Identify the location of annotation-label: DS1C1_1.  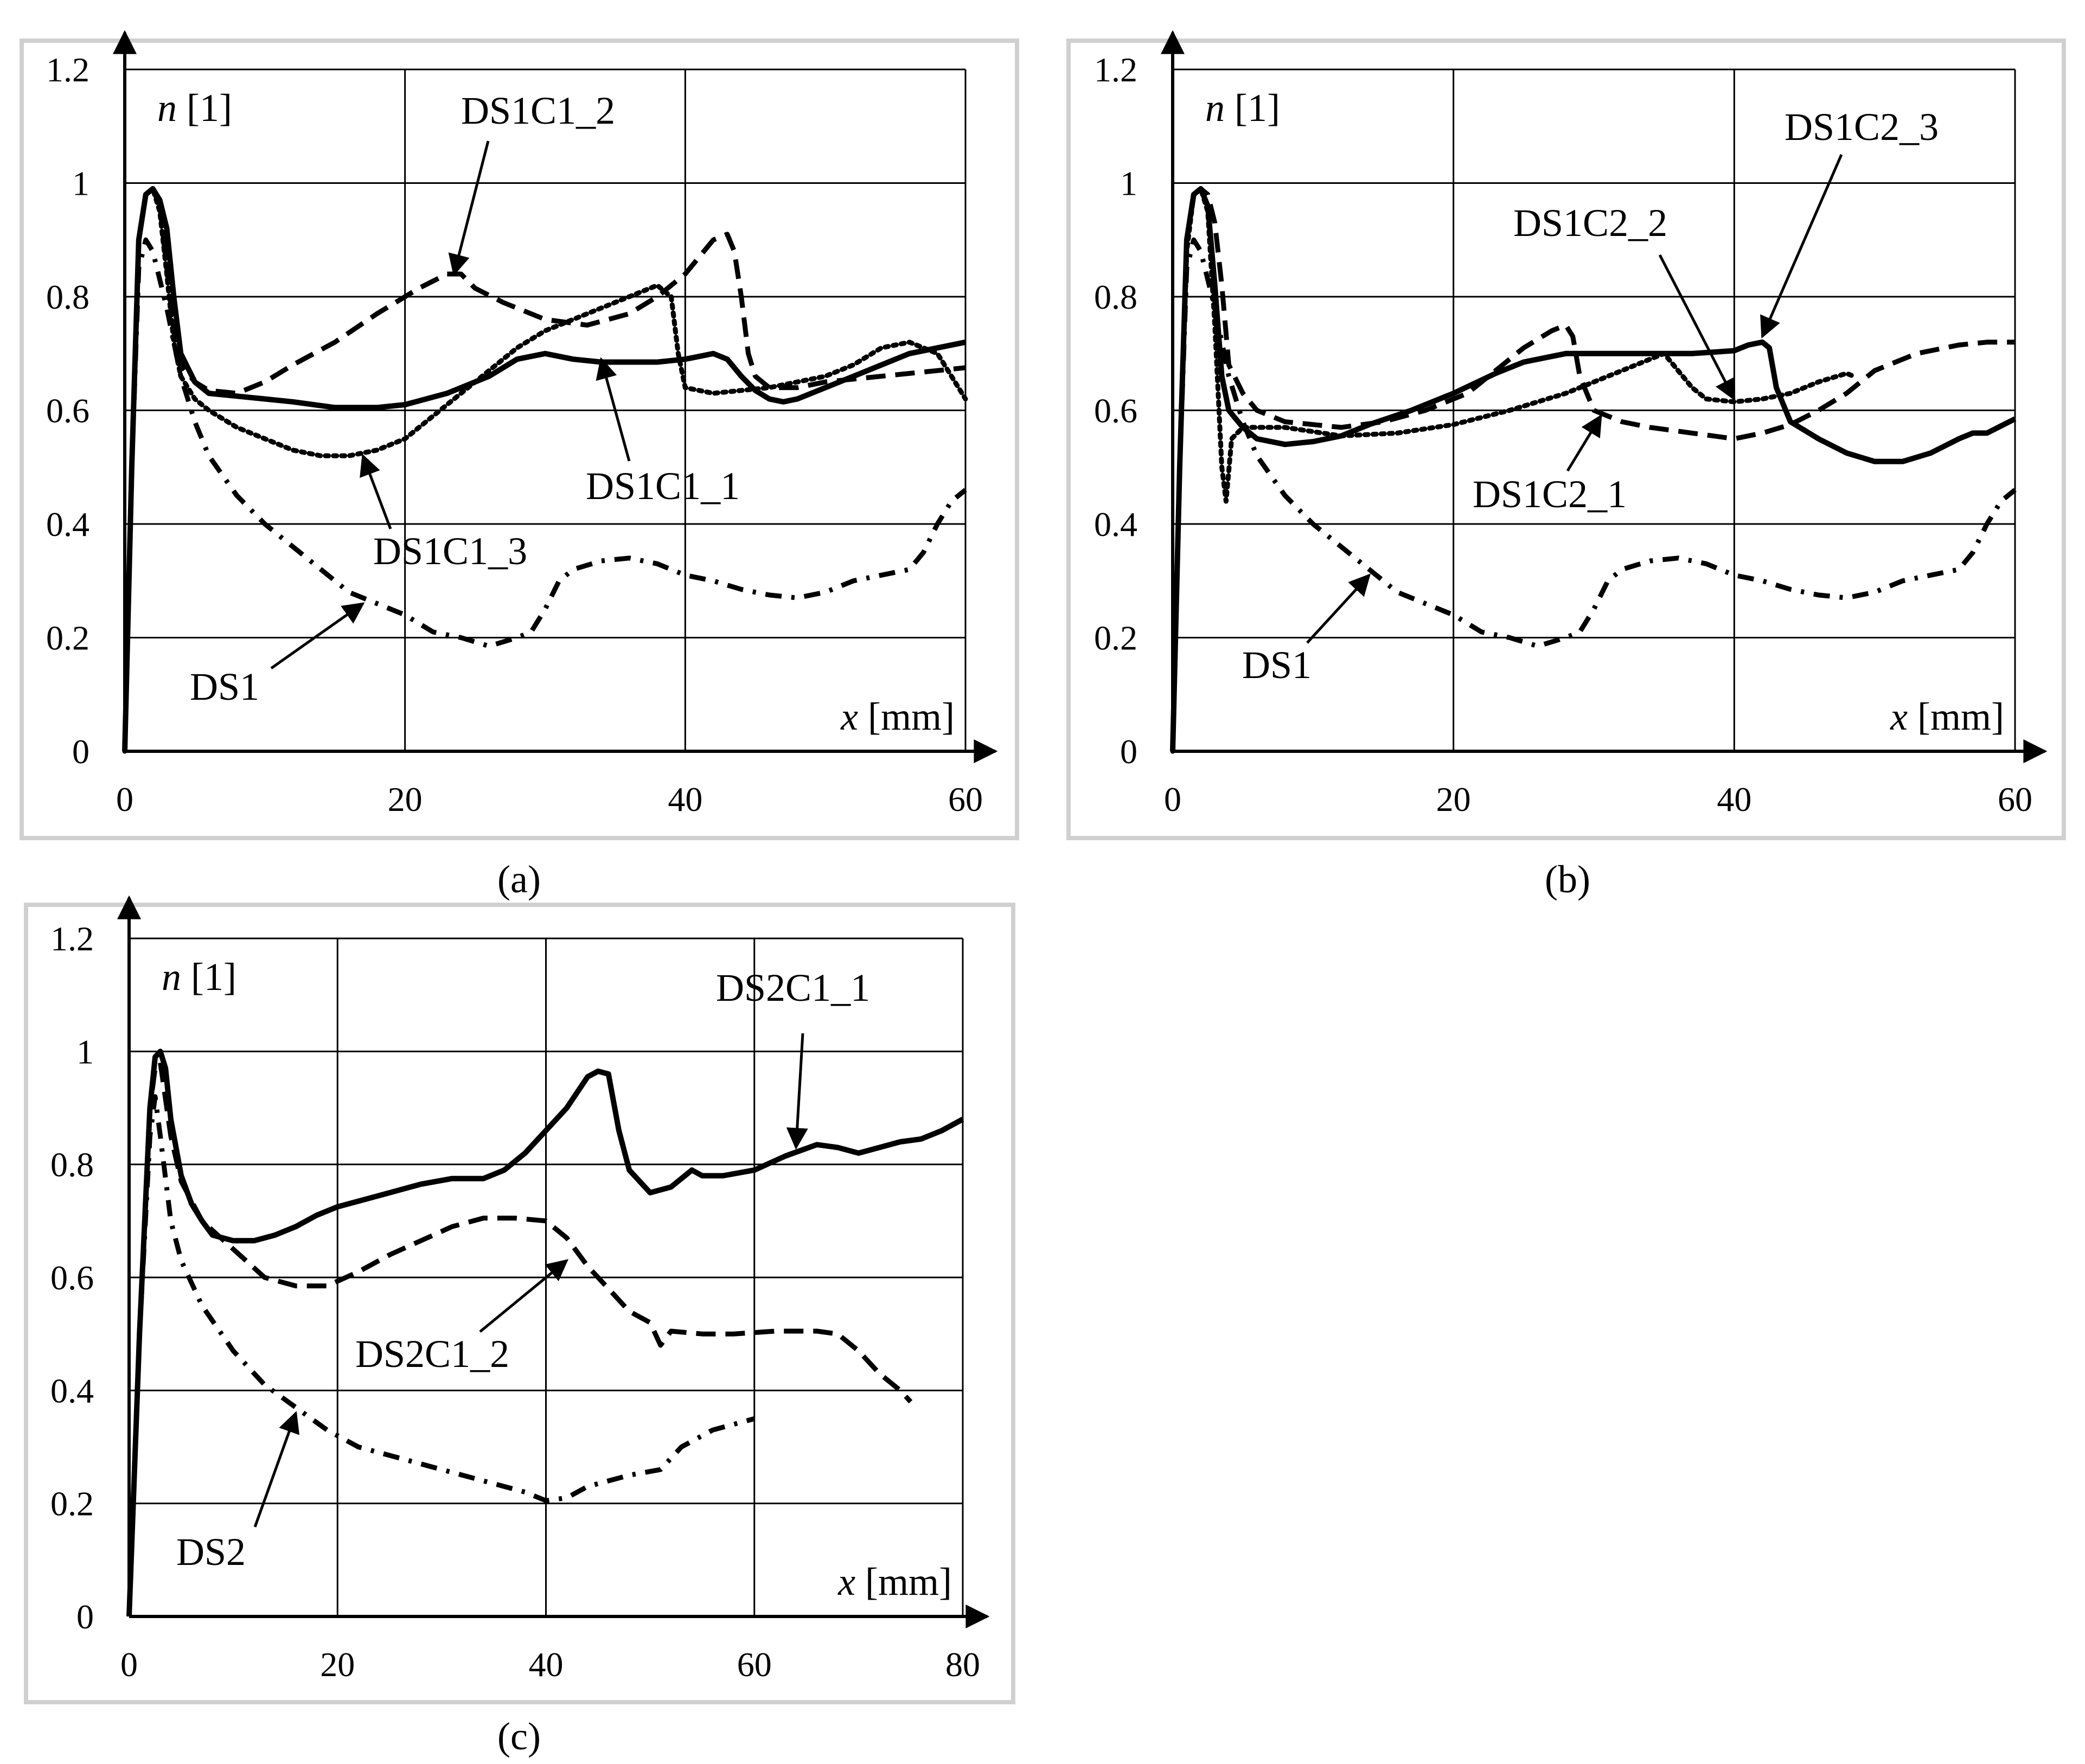
(663, 486).